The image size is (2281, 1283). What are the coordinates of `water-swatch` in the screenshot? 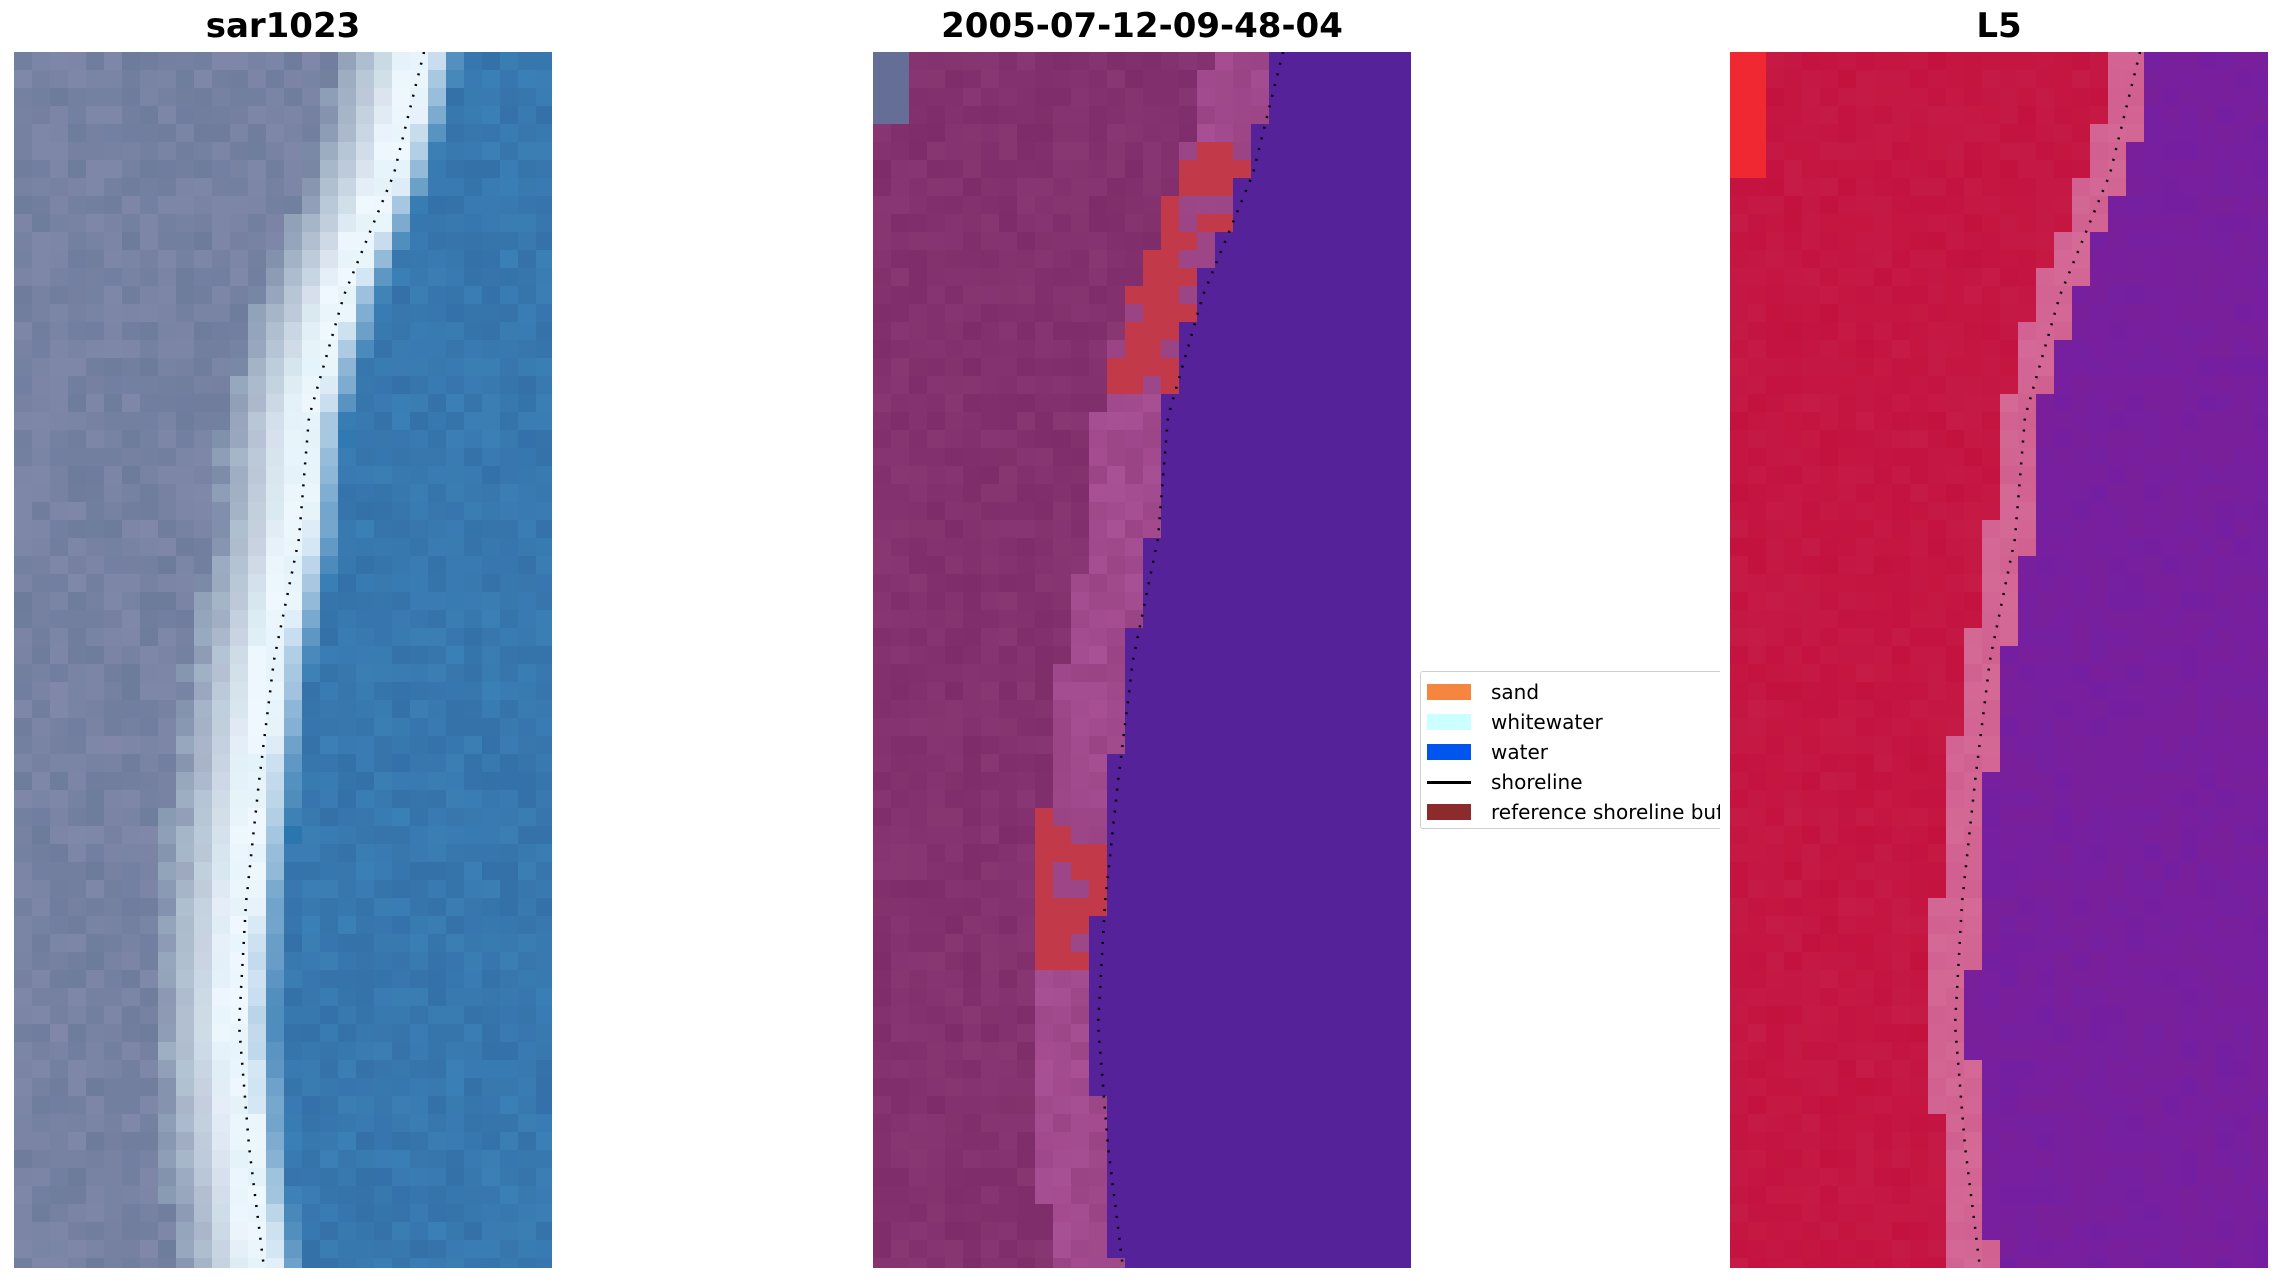 It's located at (1449, 752).